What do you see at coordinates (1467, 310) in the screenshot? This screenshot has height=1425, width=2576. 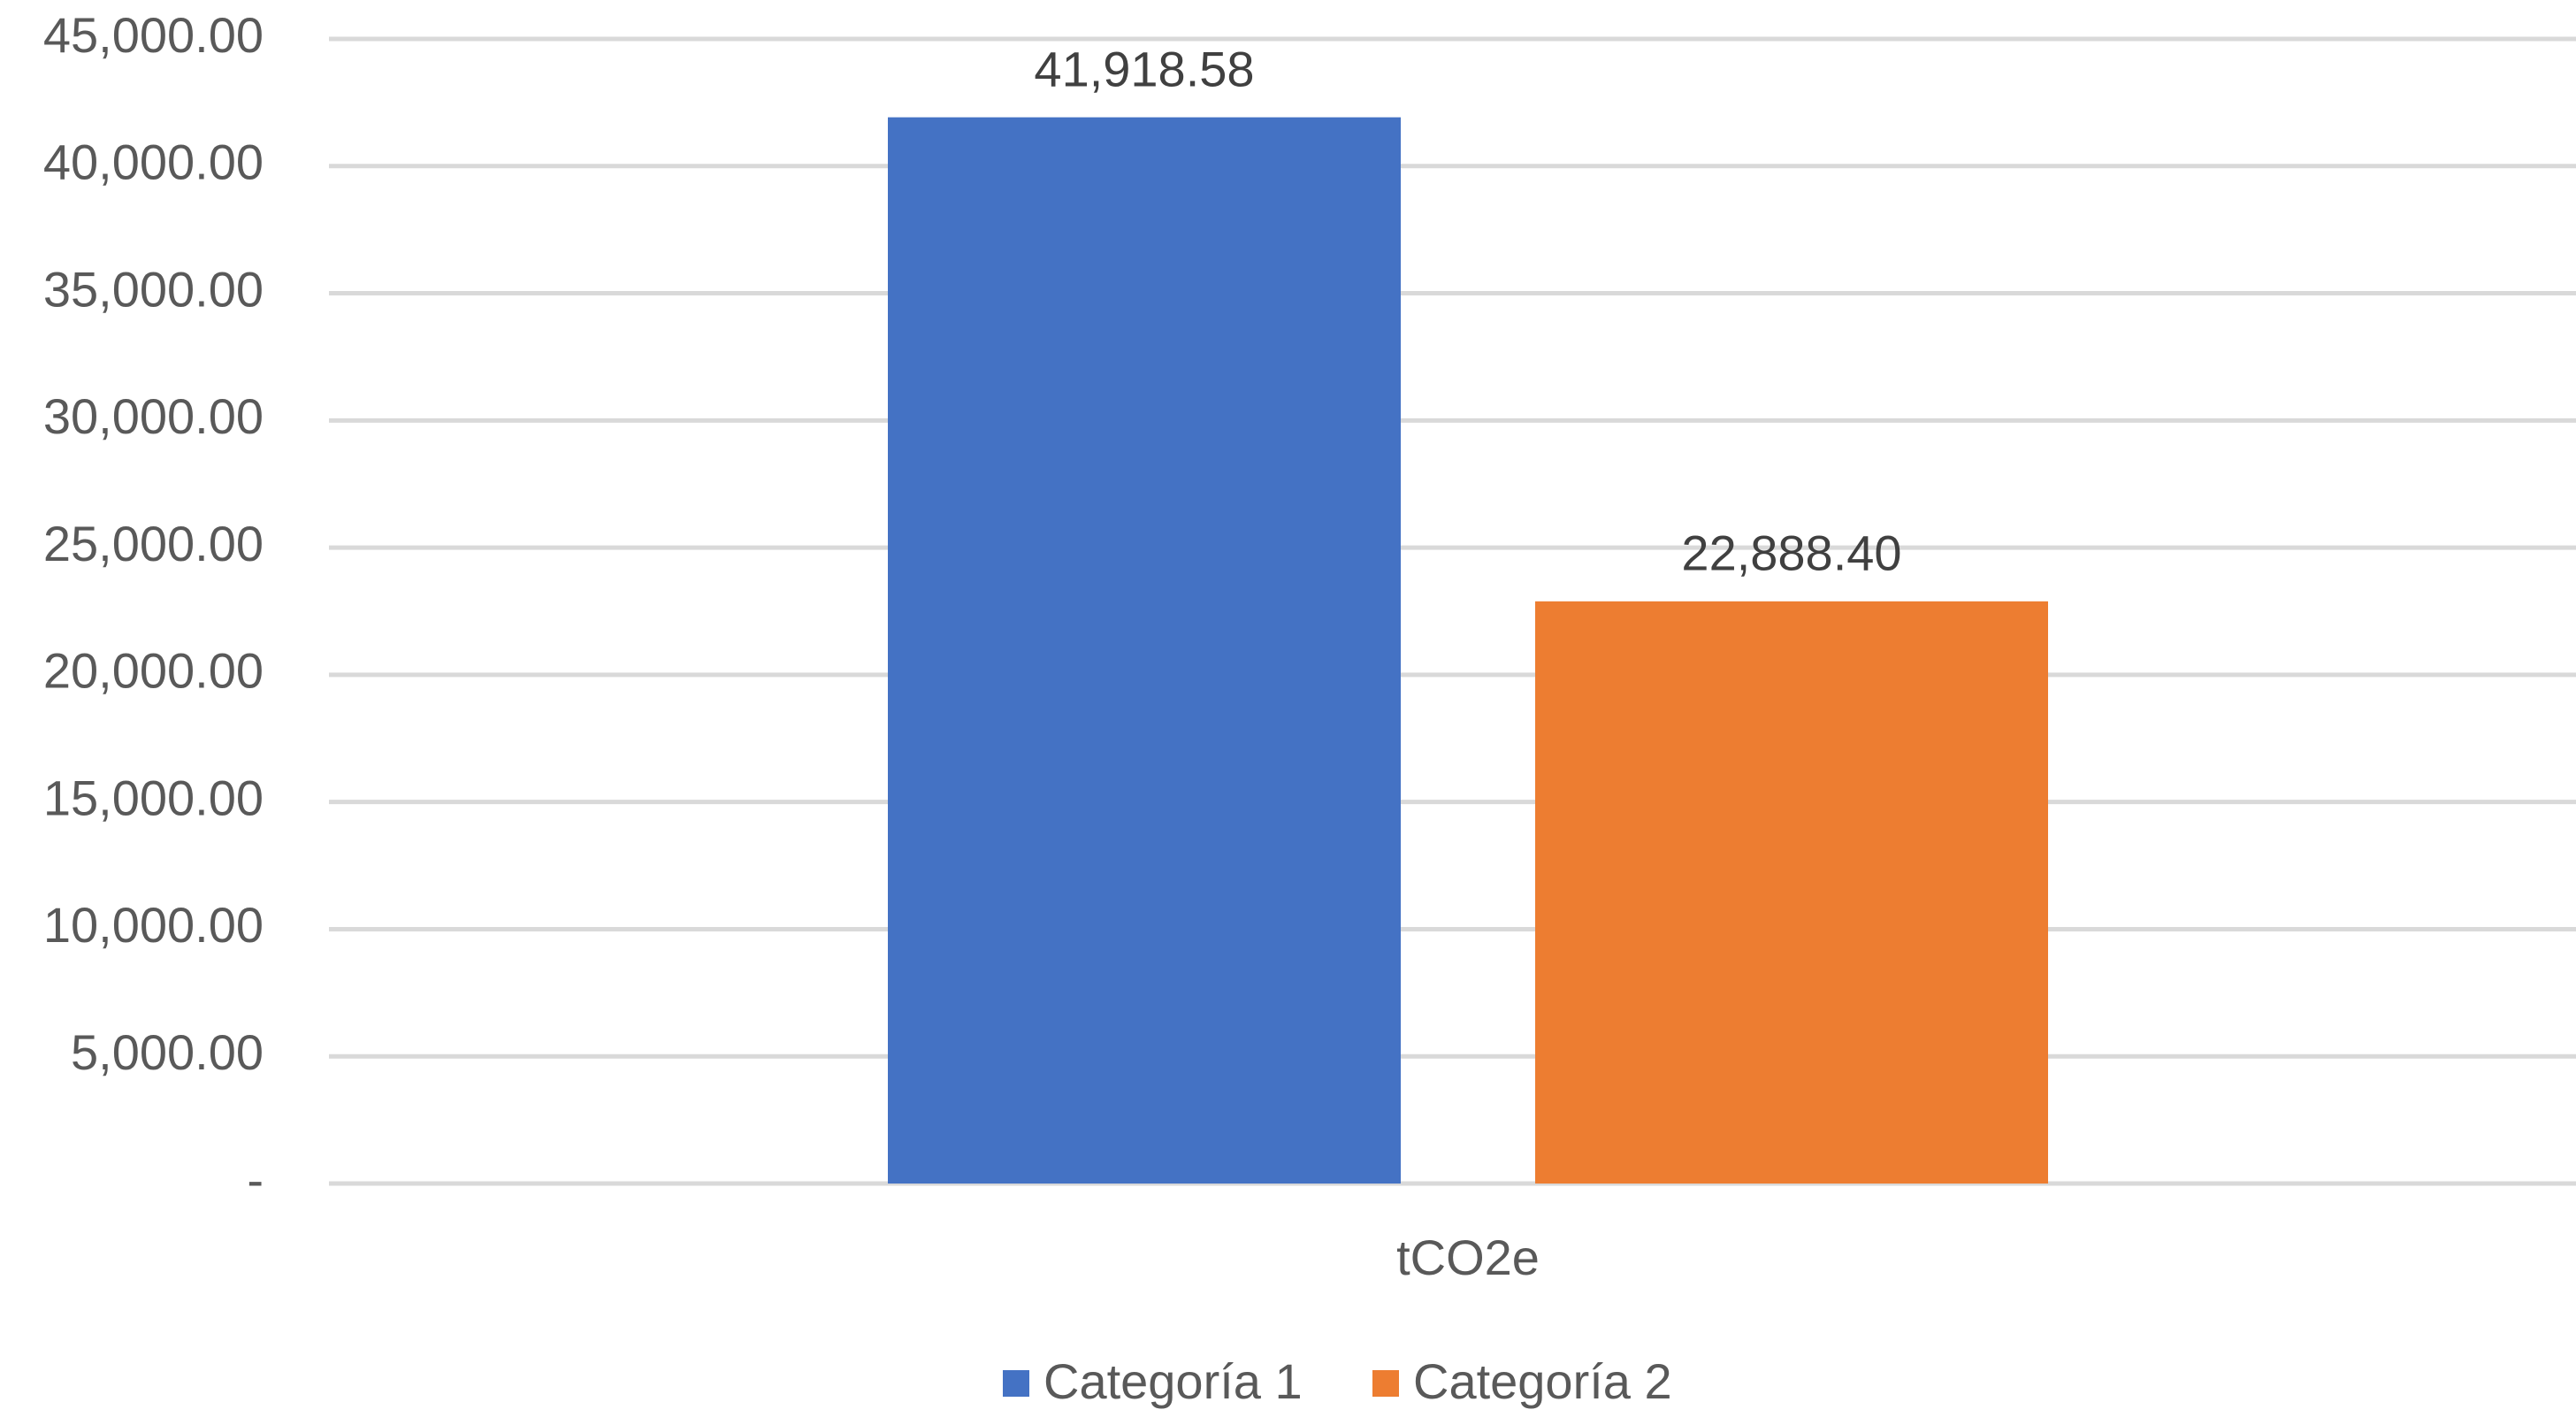 I see `data-labels: 41,918.58 22,888.40` at bounding box center [1467, 310].